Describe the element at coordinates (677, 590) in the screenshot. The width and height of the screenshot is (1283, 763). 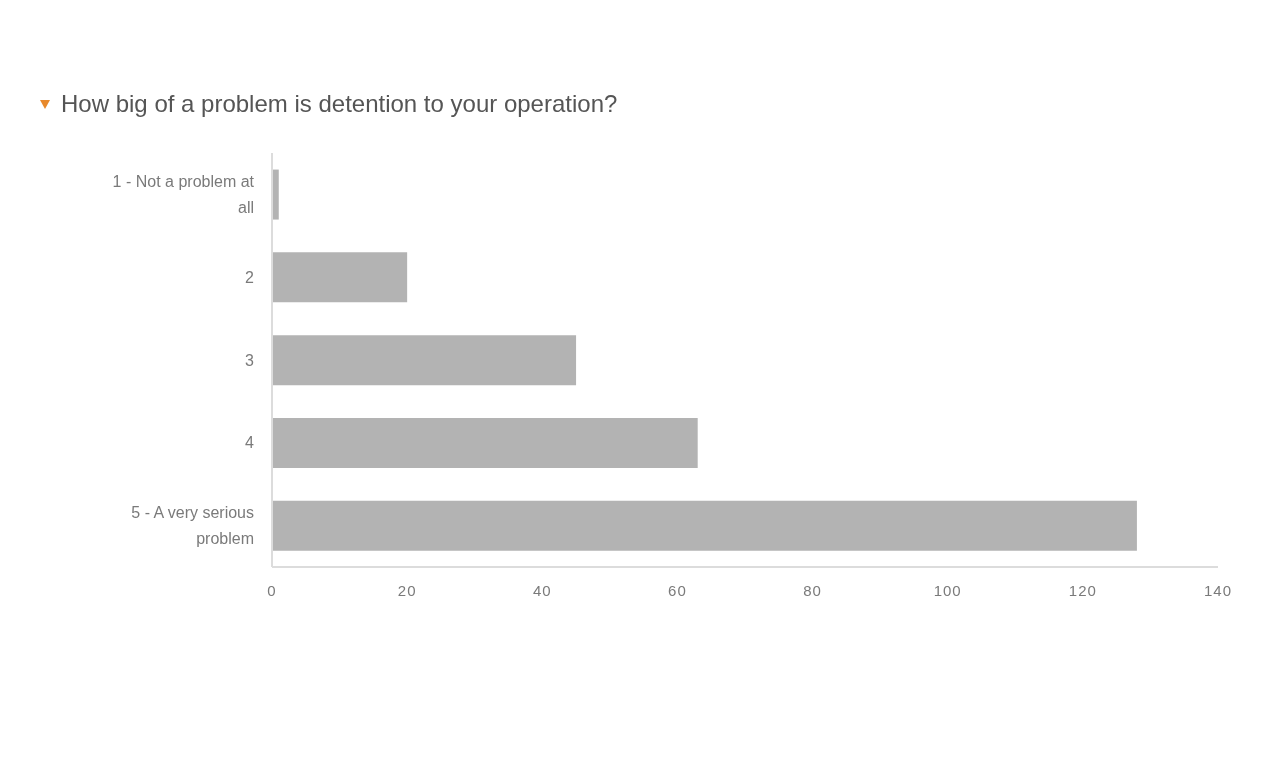
I see `x-tick-label: 60` at that location.